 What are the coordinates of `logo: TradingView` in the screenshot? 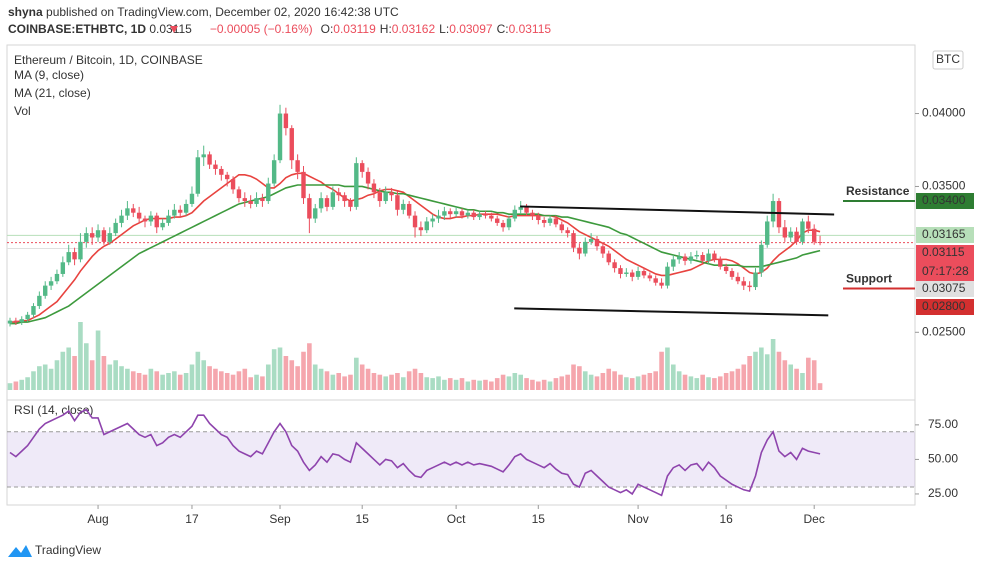 It's located at (54, 550).